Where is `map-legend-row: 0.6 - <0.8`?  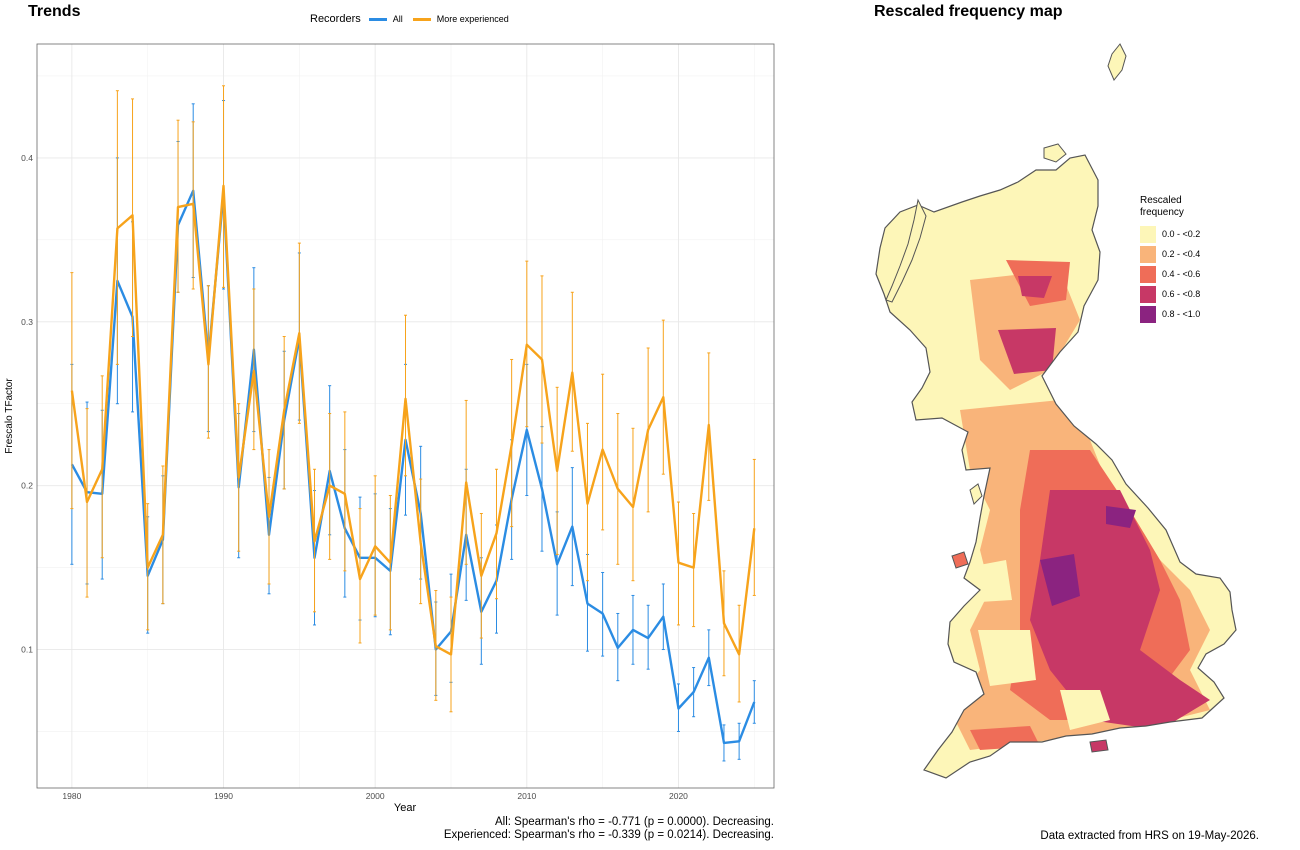
map-legend-row: 0.6 - <0.8 is located at coordinates (1170, 294).